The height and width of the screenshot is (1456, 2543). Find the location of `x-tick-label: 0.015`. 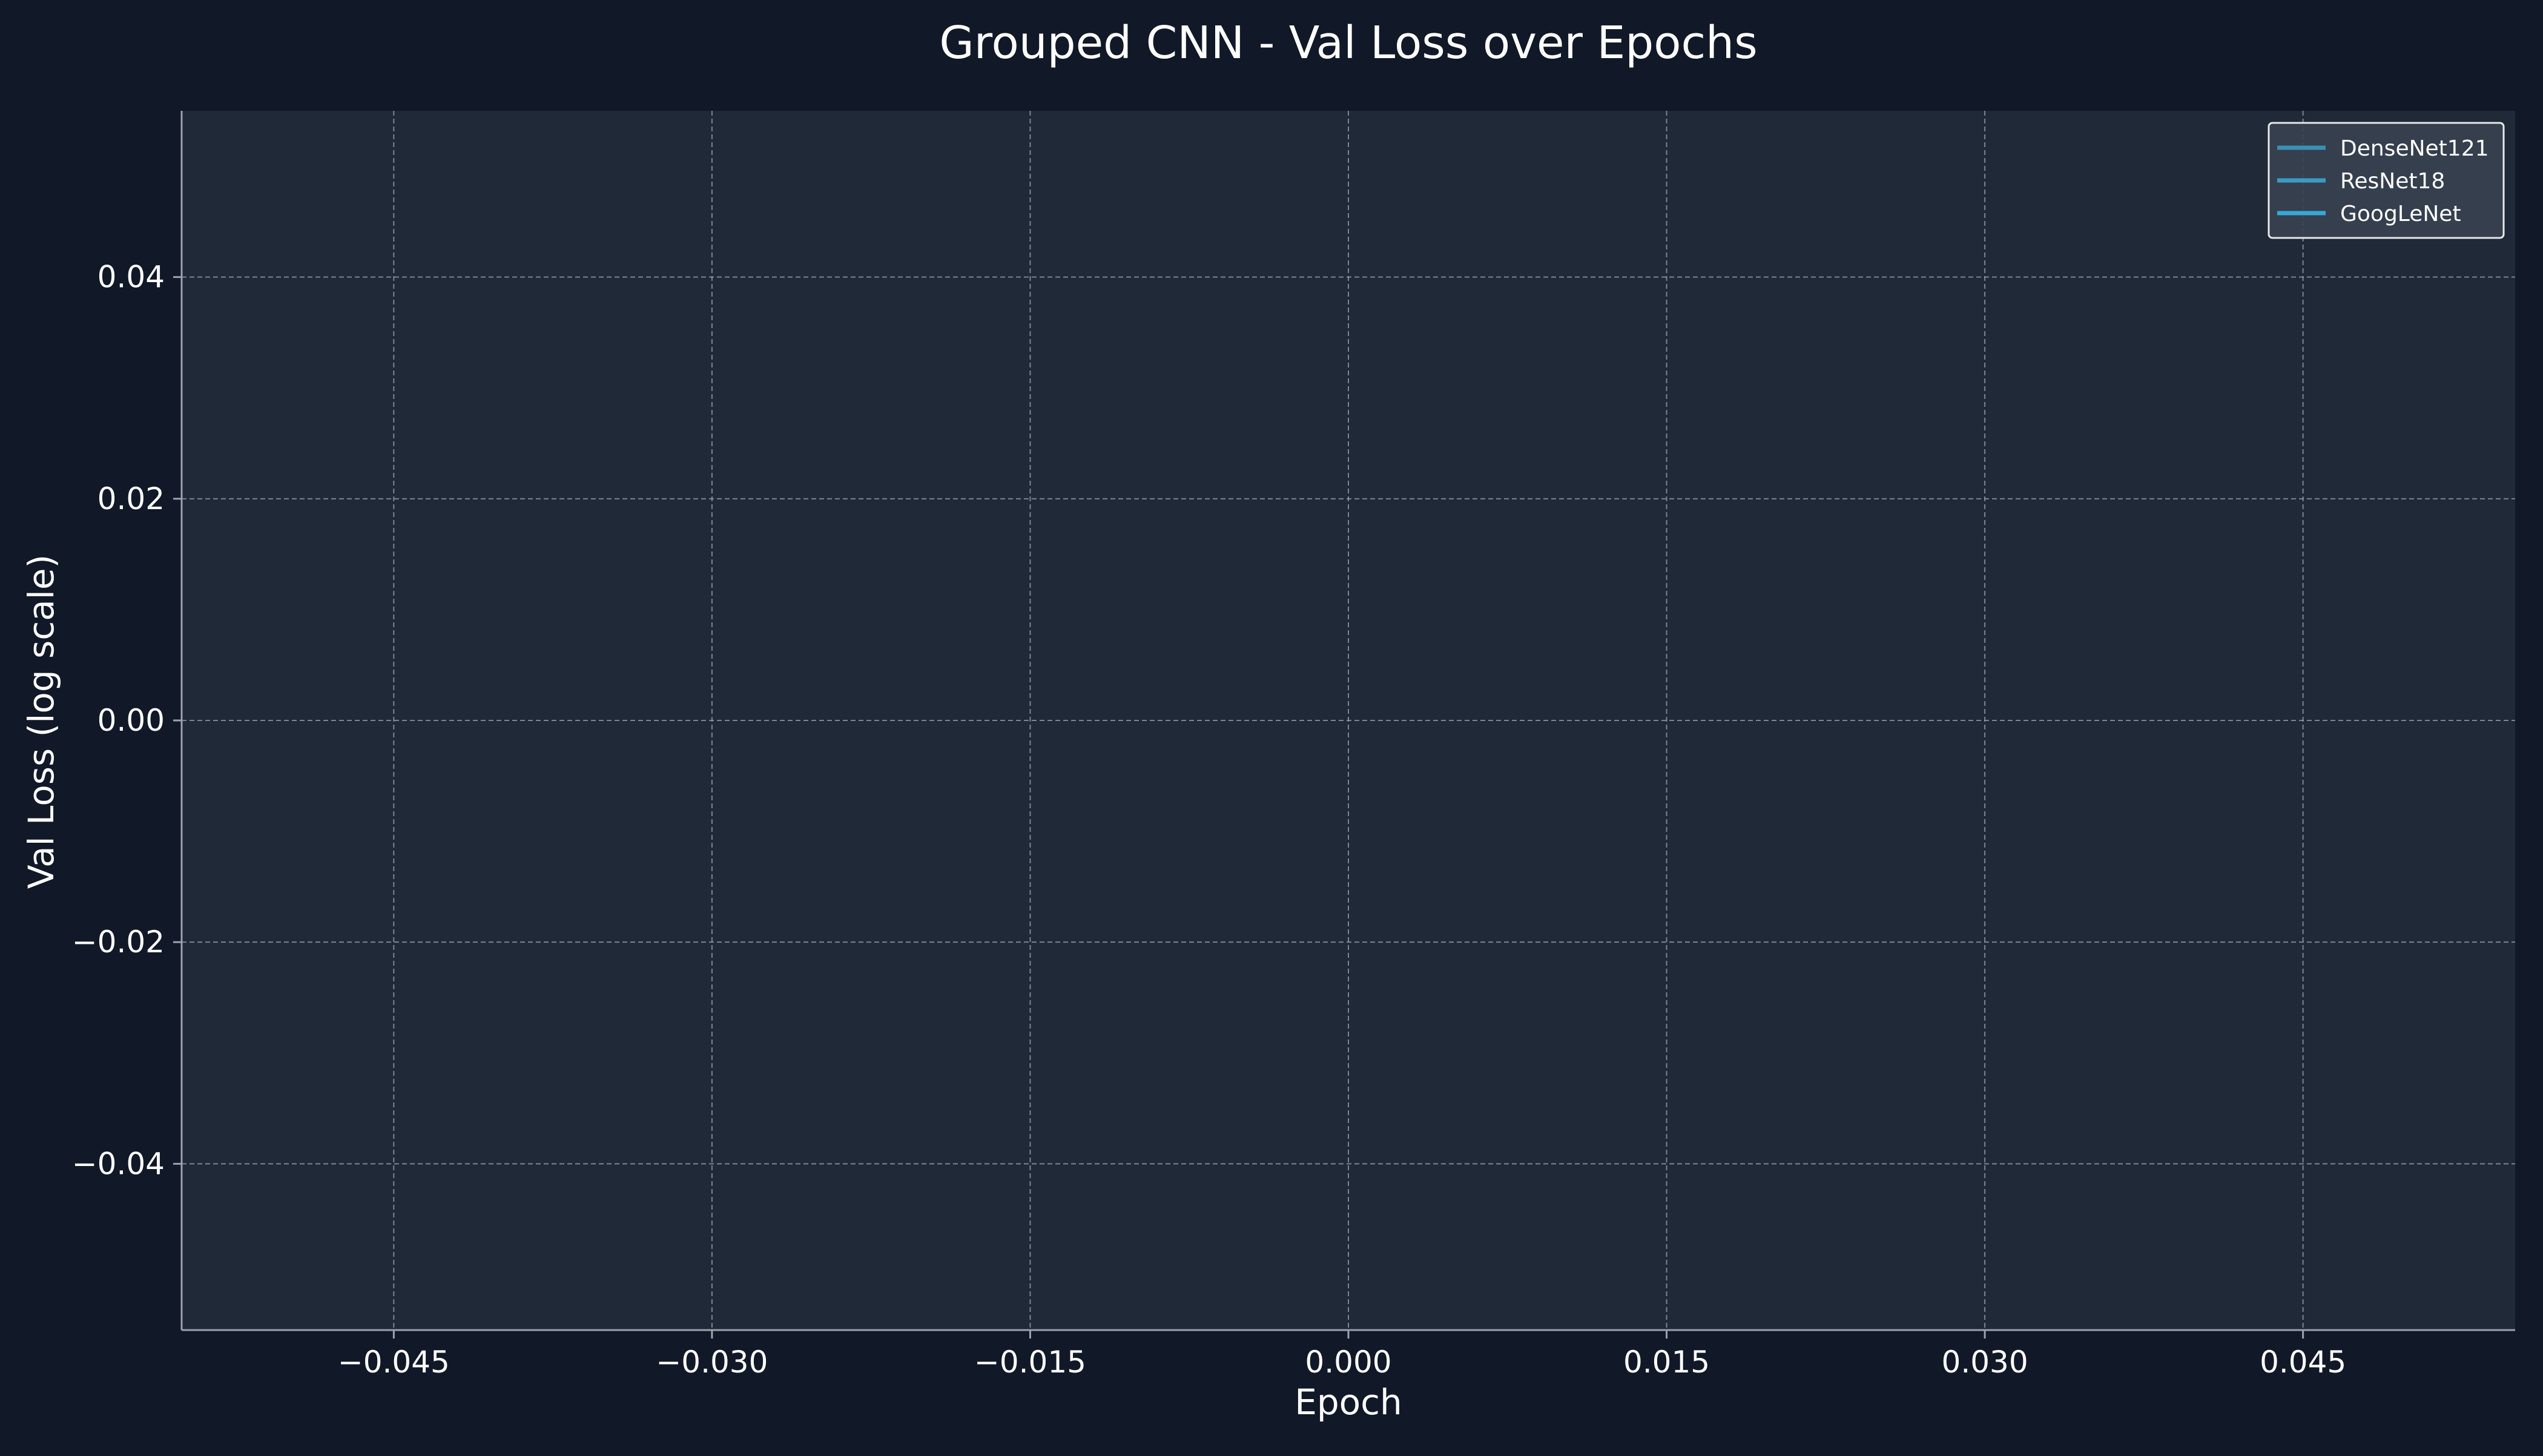

x-tick-label: 0.015 is located at coordinates (1666, 1363).